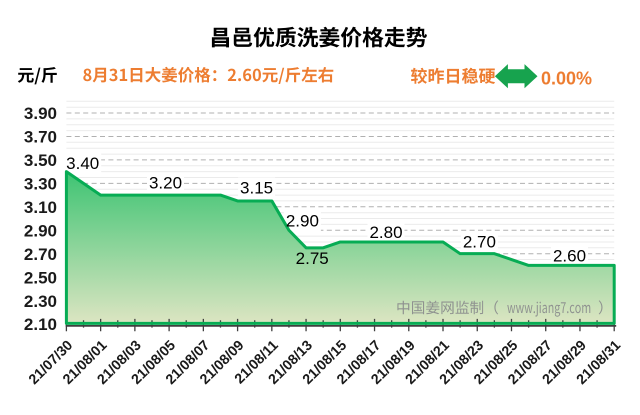  I want to click on svg-text: 2.30, so click(40, 301).